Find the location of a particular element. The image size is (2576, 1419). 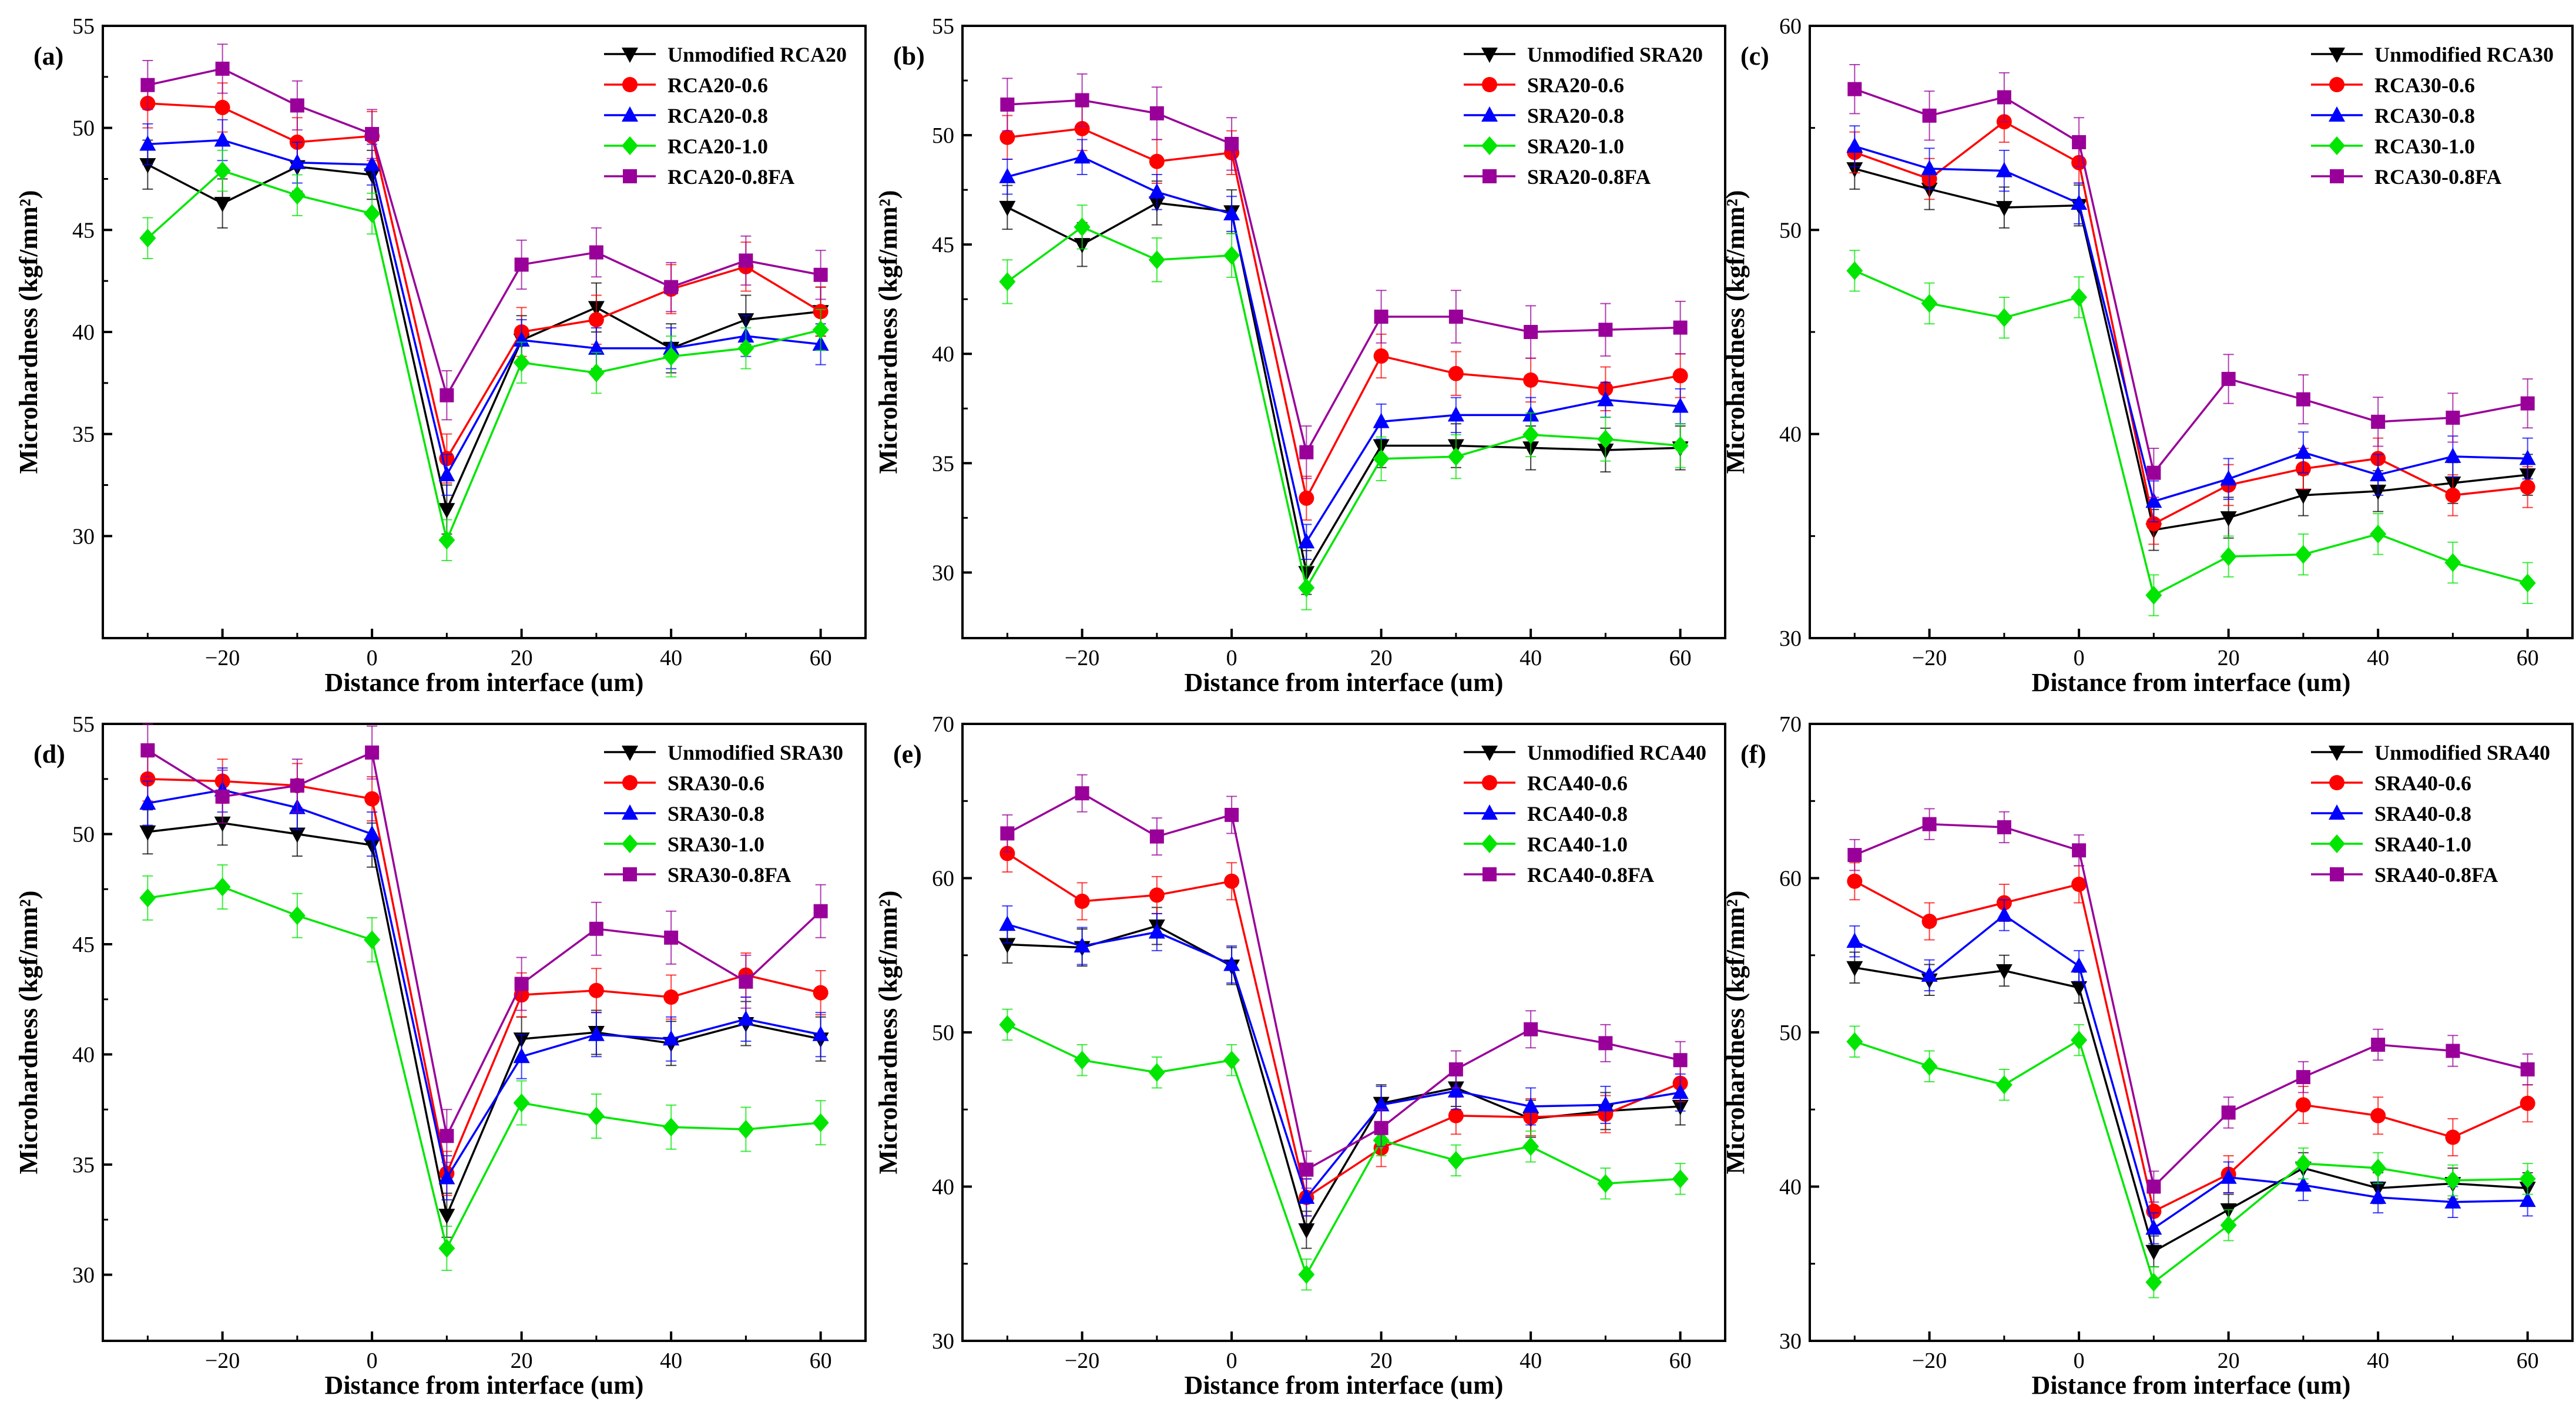

legend-label: RCA30-0.8 is located at coordinates (2425, 116).